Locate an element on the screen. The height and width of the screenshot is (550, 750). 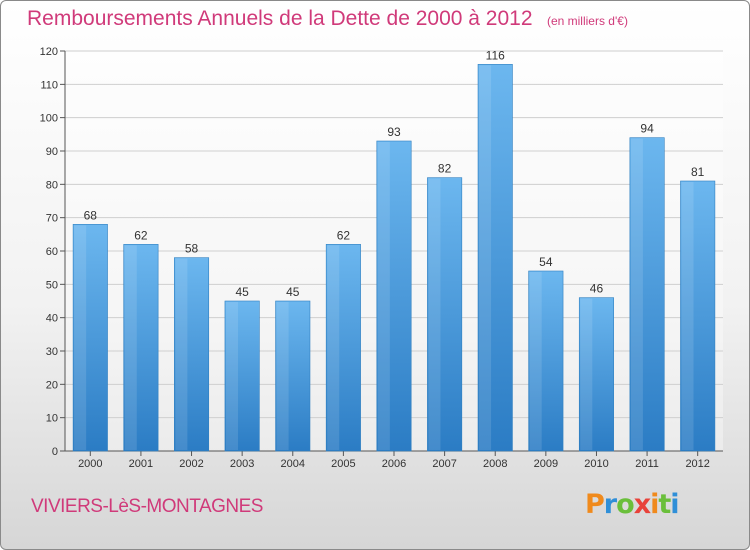
x-tick-label: 2001 is located at coordinates (141, 464).